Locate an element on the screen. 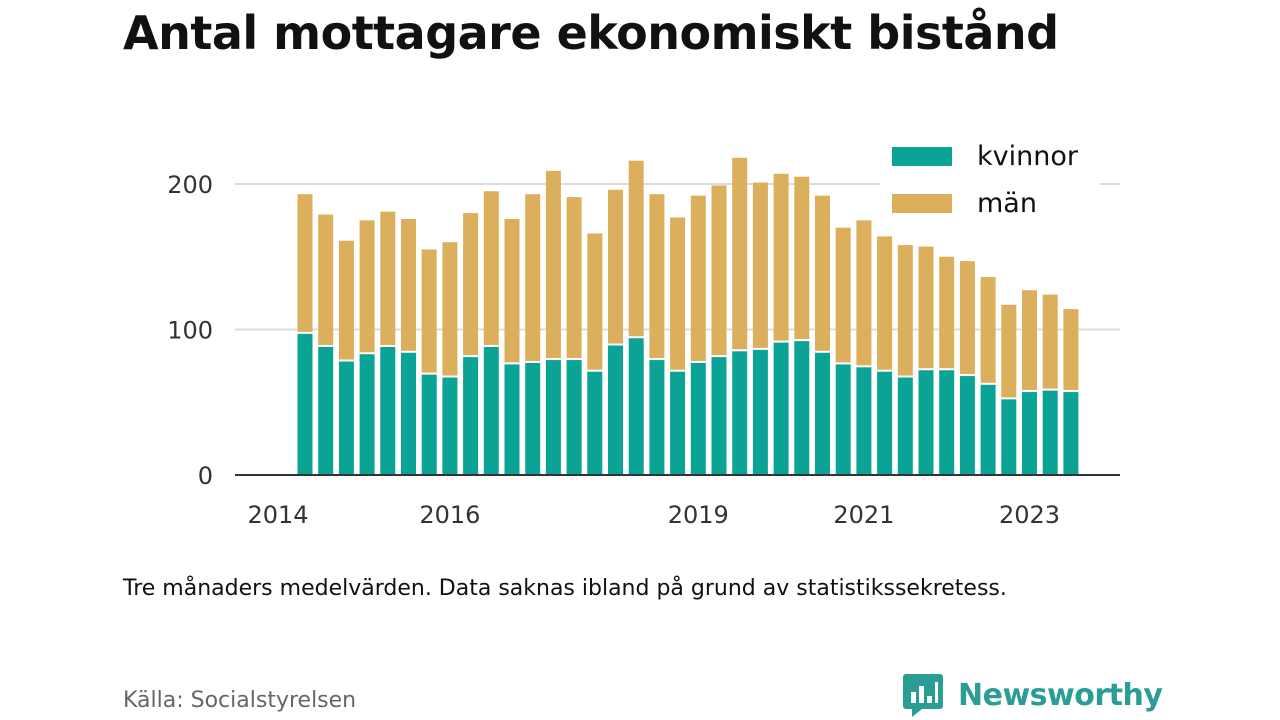 The width and height of the screenshot is (1280, 720). y-tick-label: 200 is located at coordinates (190, 185).